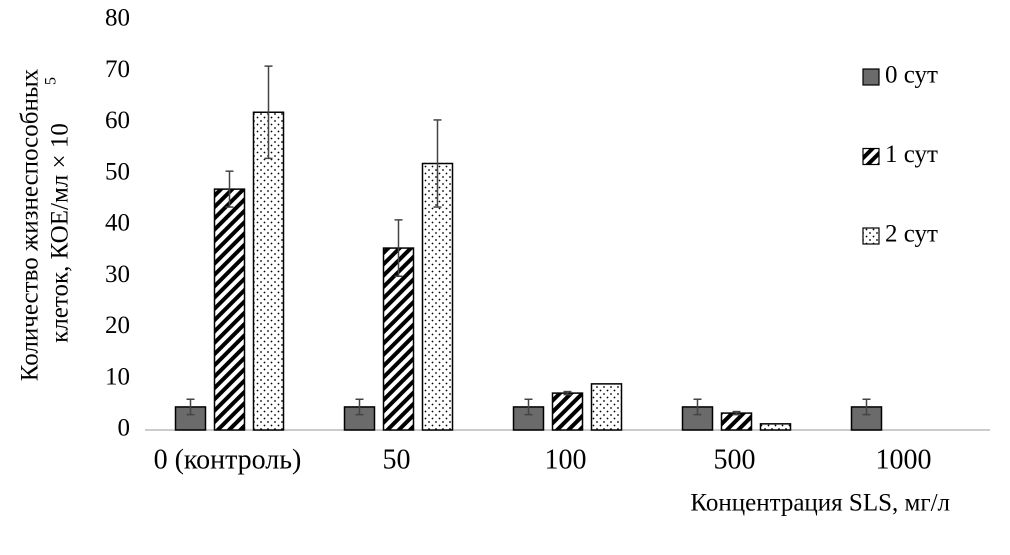  Describe the element at coordinates (117, 274) in the screenshot. I see `y-tick-label: 30` at that location.